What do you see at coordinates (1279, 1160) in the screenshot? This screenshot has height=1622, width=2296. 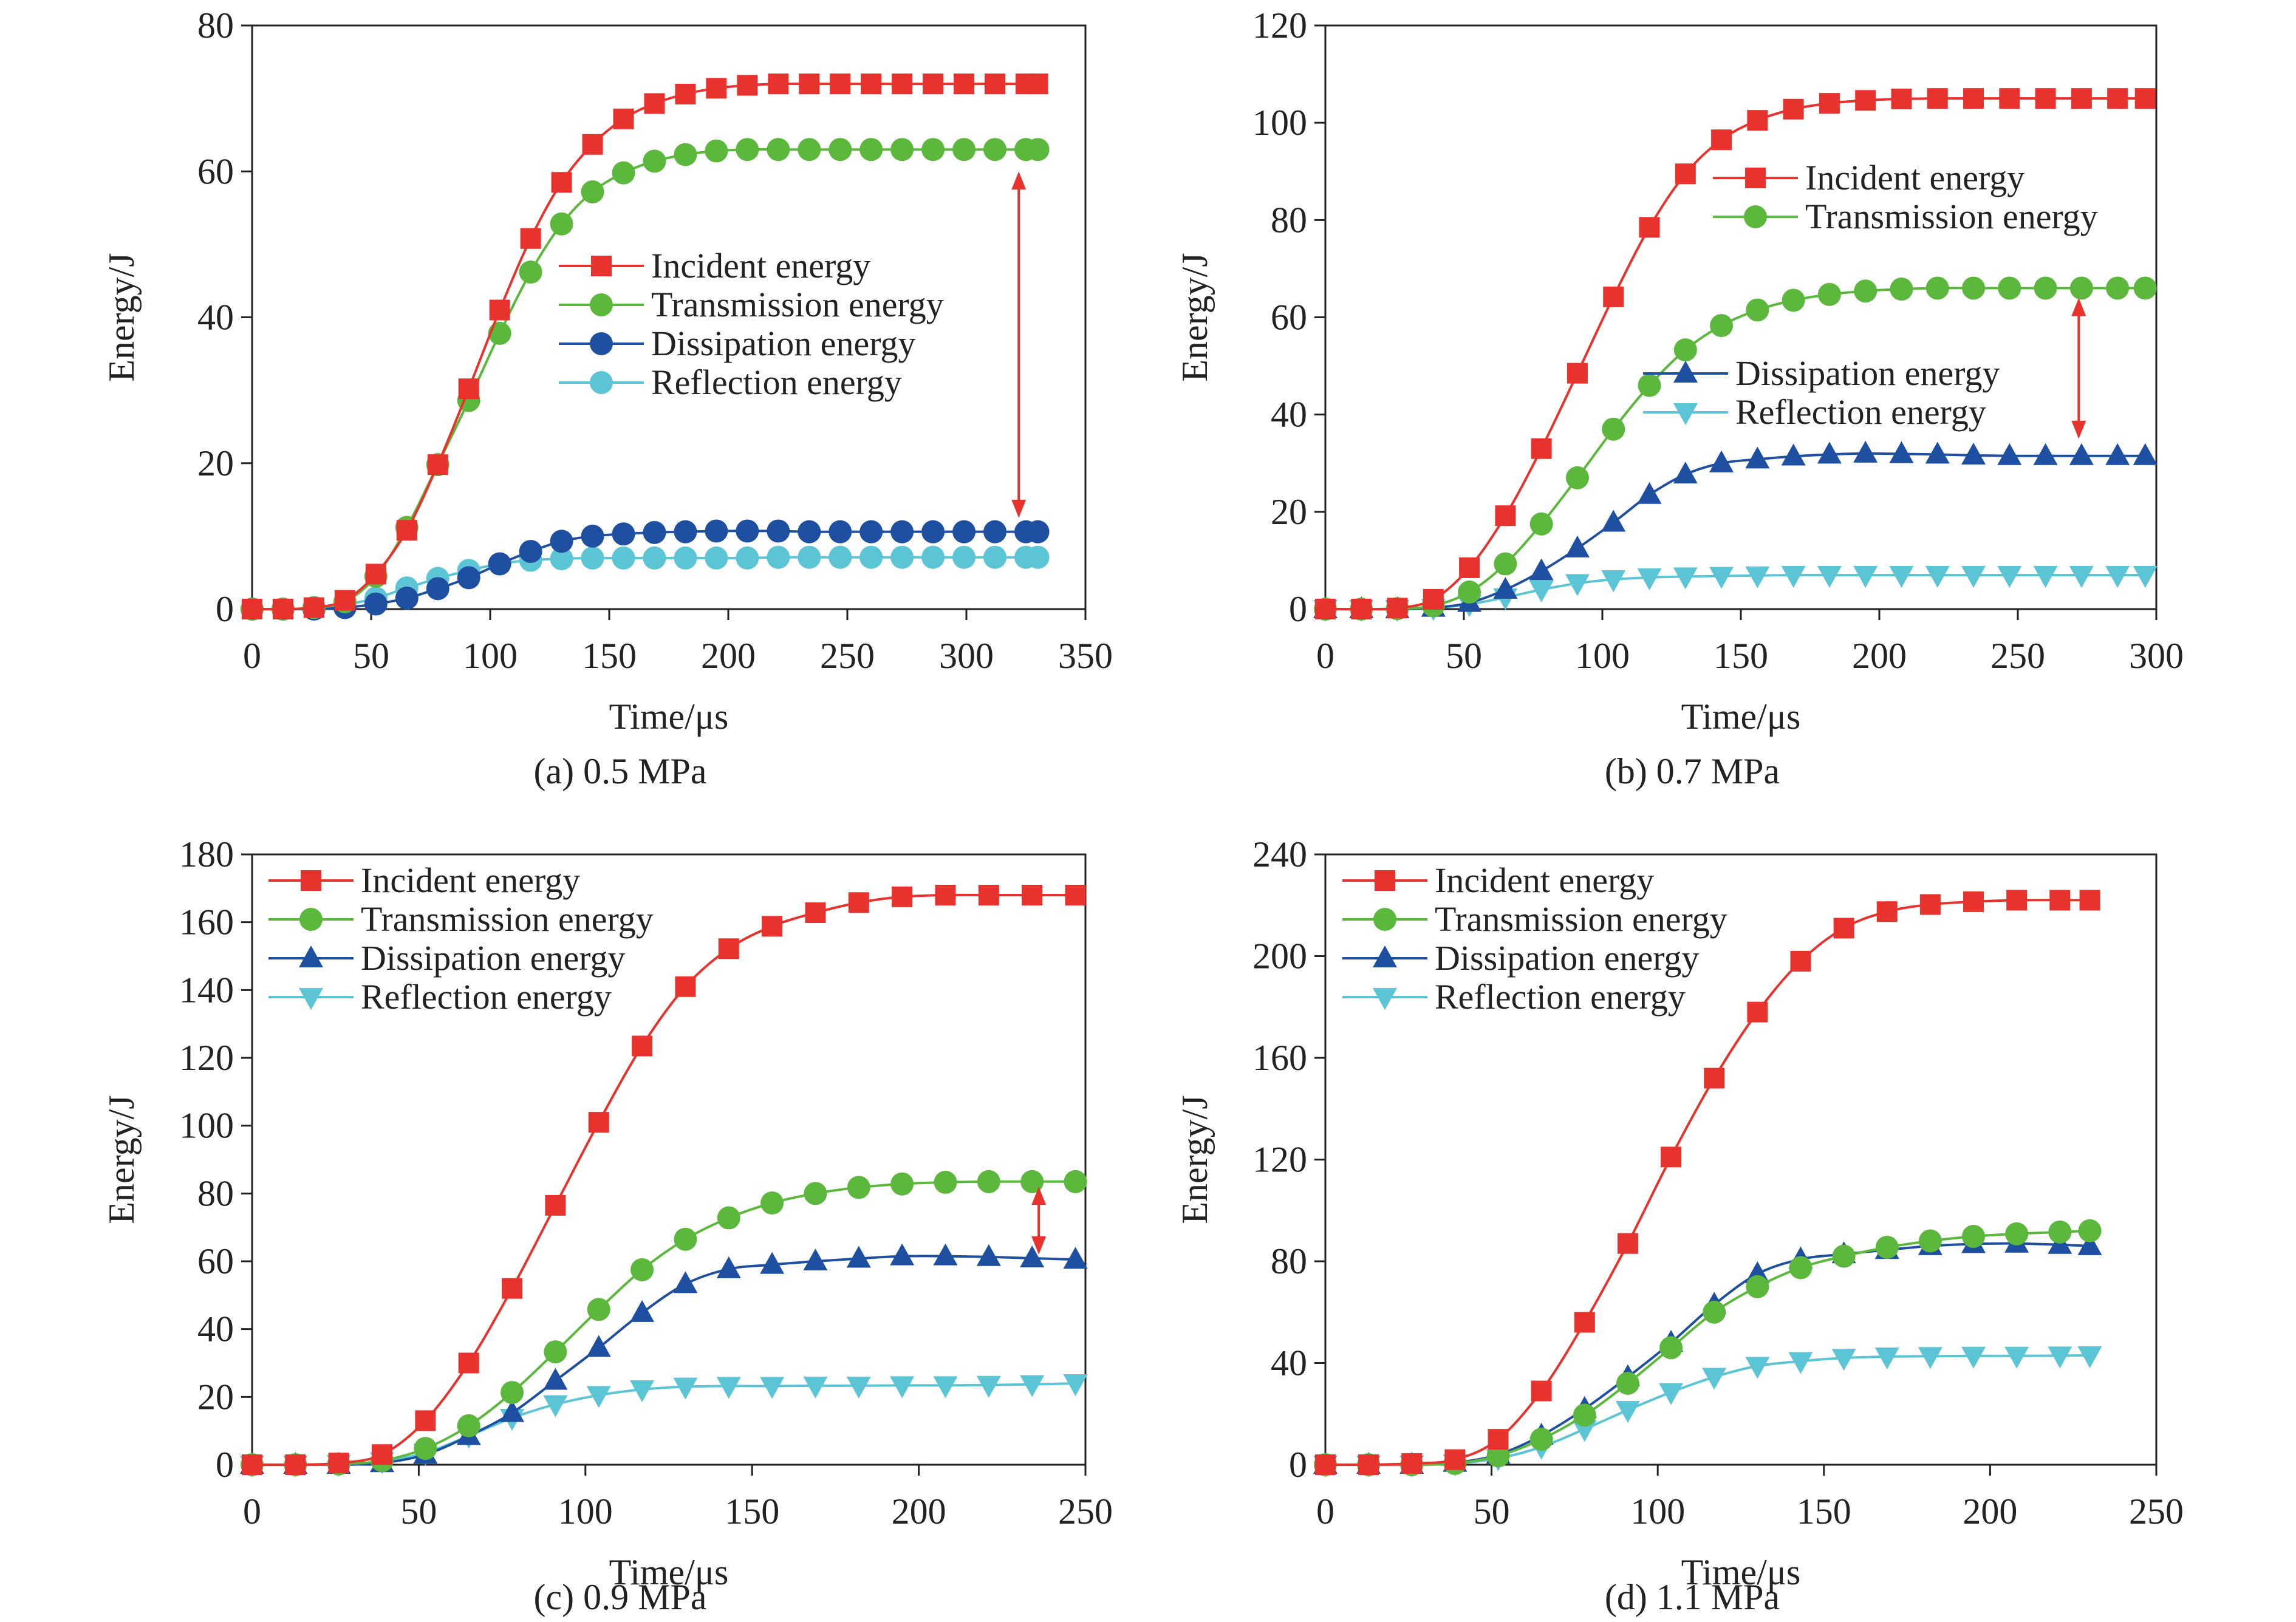 I see `y-tick-label: 120` at bounding box center [1279, 1160].